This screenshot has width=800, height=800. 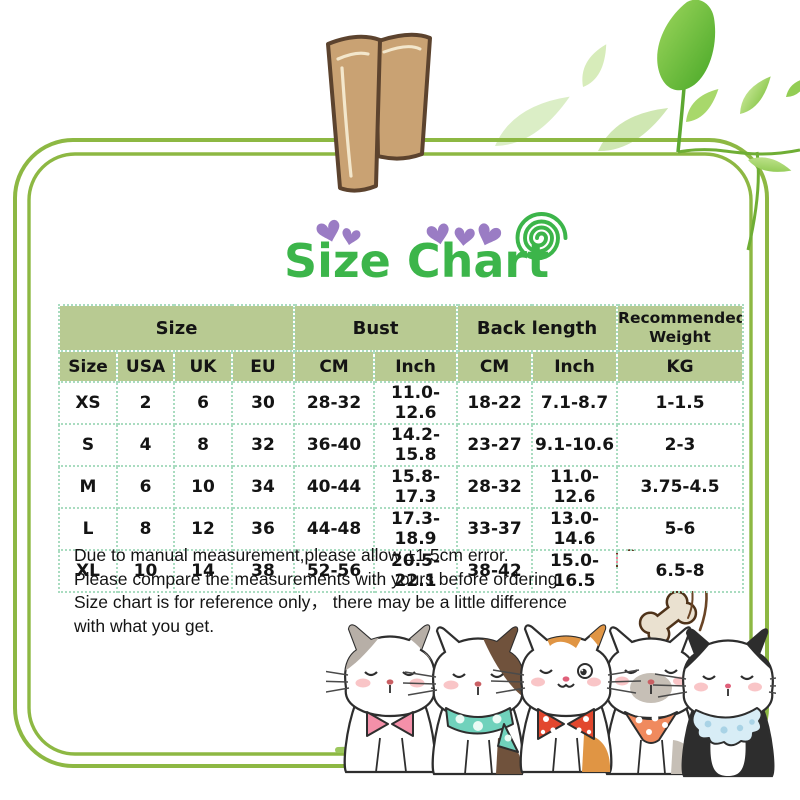 I want to click on table-cell: 33-37, so click(x=495, y=529).